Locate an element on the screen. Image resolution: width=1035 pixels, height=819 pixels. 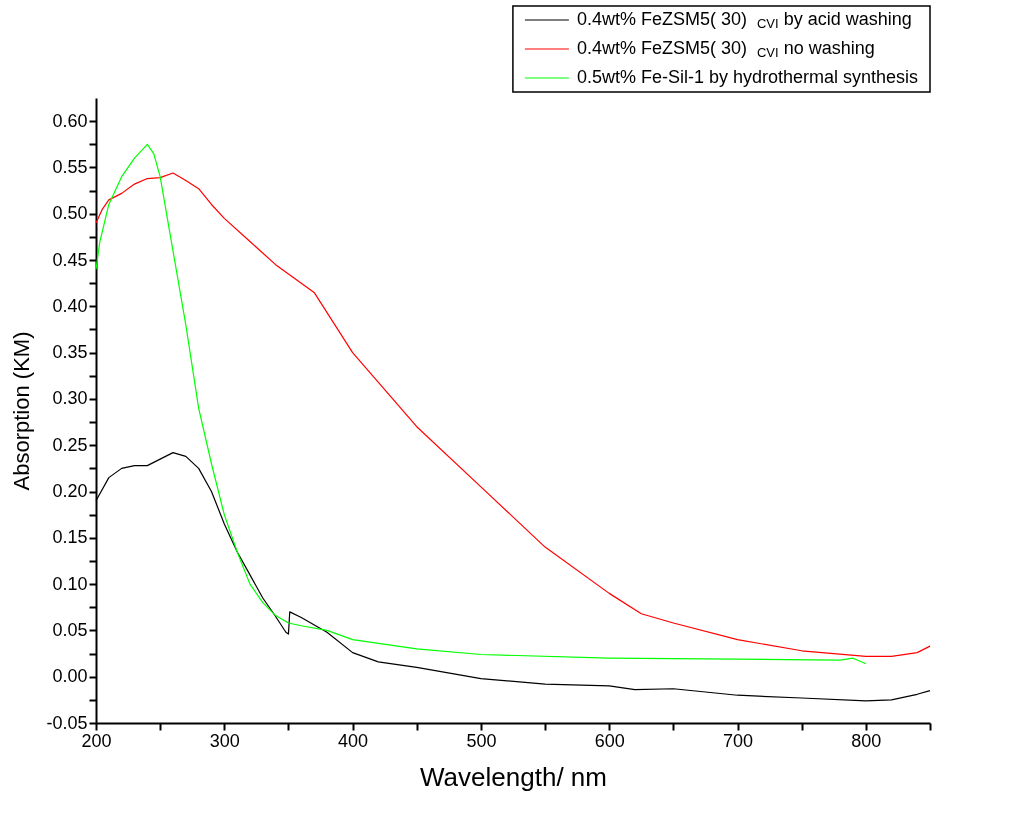
legend-label: 0.5wt% Fe-Sil-1 by hydrothermal synthesis is located at coordinates (747, 77).